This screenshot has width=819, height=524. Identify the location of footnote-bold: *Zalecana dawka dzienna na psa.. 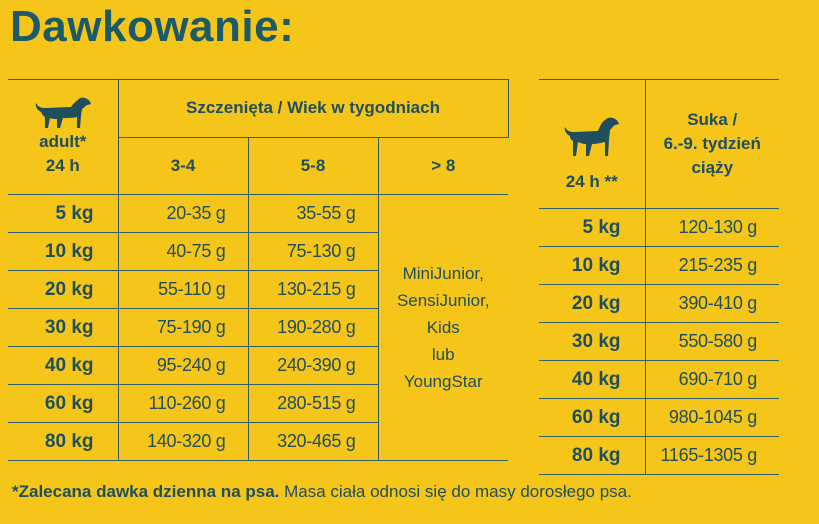
(146, 491).